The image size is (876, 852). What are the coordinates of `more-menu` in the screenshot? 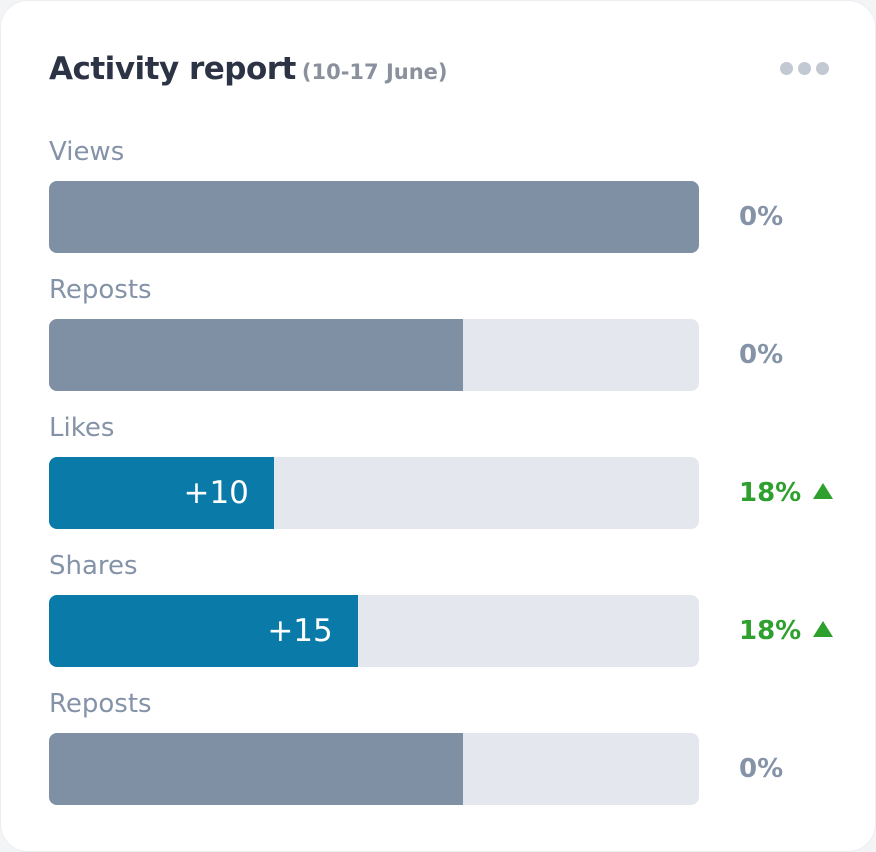 It's located at (807, 69).